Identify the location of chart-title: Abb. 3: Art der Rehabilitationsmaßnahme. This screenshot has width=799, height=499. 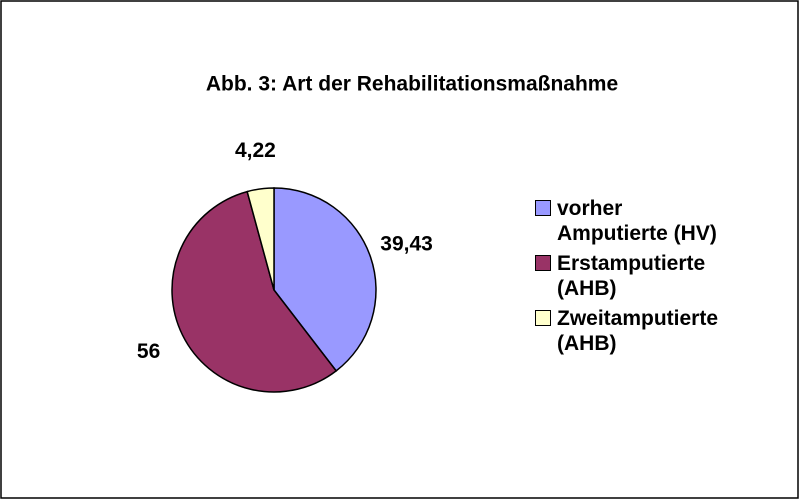
(412, 84).